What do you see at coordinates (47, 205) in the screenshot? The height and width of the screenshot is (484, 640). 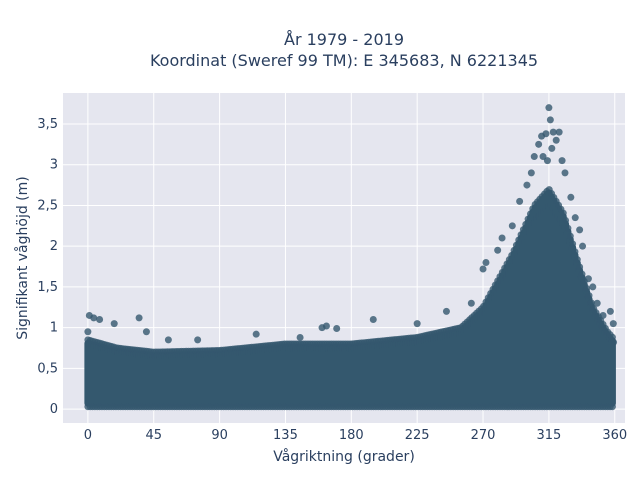 I see `y-tick-label: 2,5` at bounding box center [47, 205].